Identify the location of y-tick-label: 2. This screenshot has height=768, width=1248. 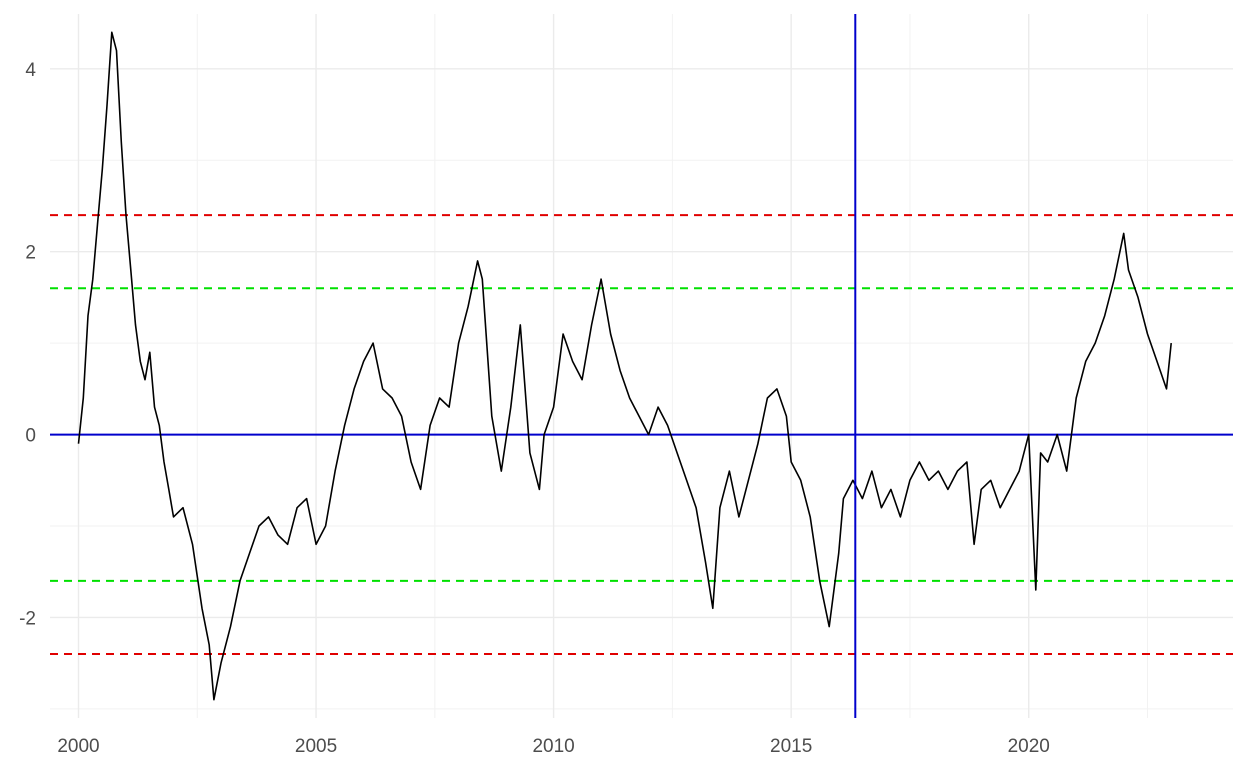
(30, 253).